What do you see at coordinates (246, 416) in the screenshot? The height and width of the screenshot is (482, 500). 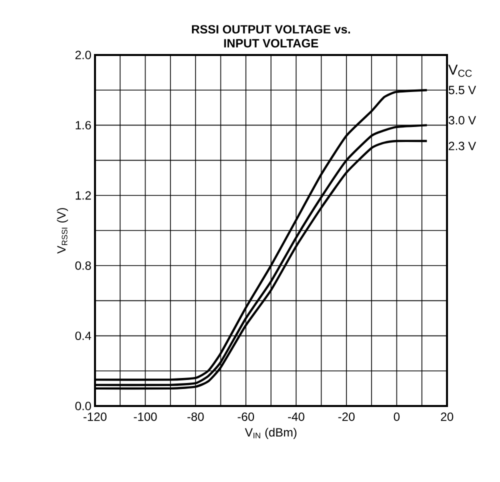 I see `x-tick-label: -60` at bounding box center [246, 416].